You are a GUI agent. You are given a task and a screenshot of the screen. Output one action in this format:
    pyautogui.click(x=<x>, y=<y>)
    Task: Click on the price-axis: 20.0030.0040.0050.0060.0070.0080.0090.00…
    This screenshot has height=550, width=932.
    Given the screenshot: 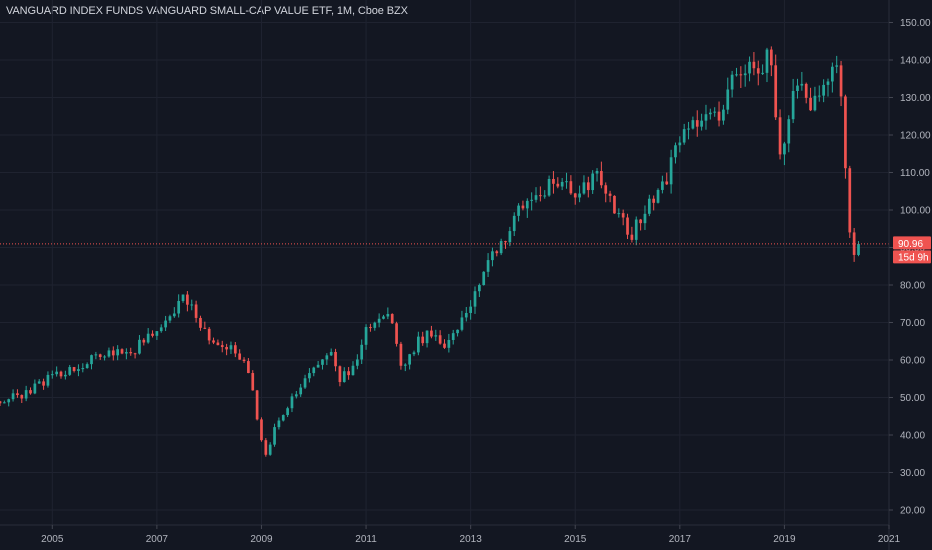 What is the action you would take?
    pyautogui.click(x=910, y=267)
    